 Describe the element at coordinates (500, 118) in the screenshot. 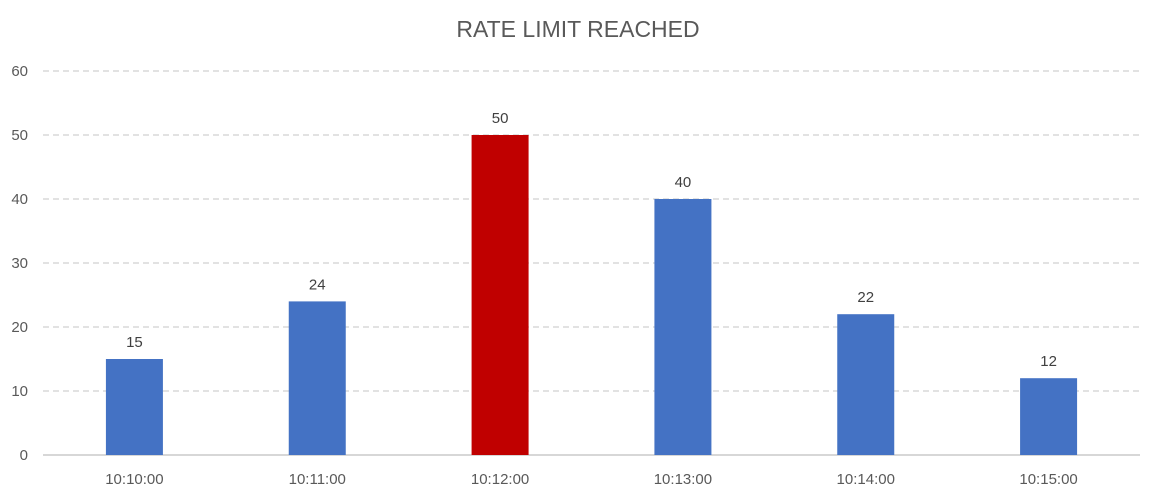

I see `data-label: 50` at that location.